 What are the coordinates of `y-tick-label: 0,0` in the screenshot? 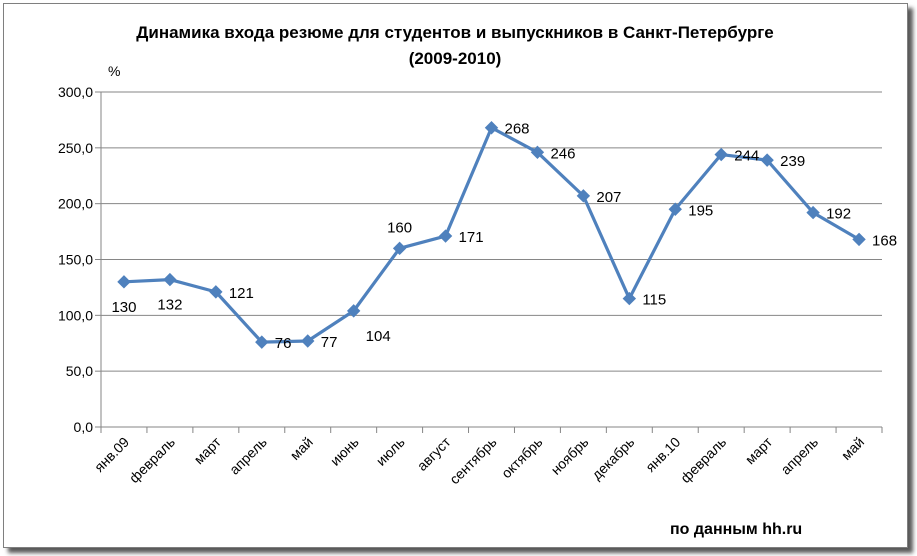 It's located at (84, 427).